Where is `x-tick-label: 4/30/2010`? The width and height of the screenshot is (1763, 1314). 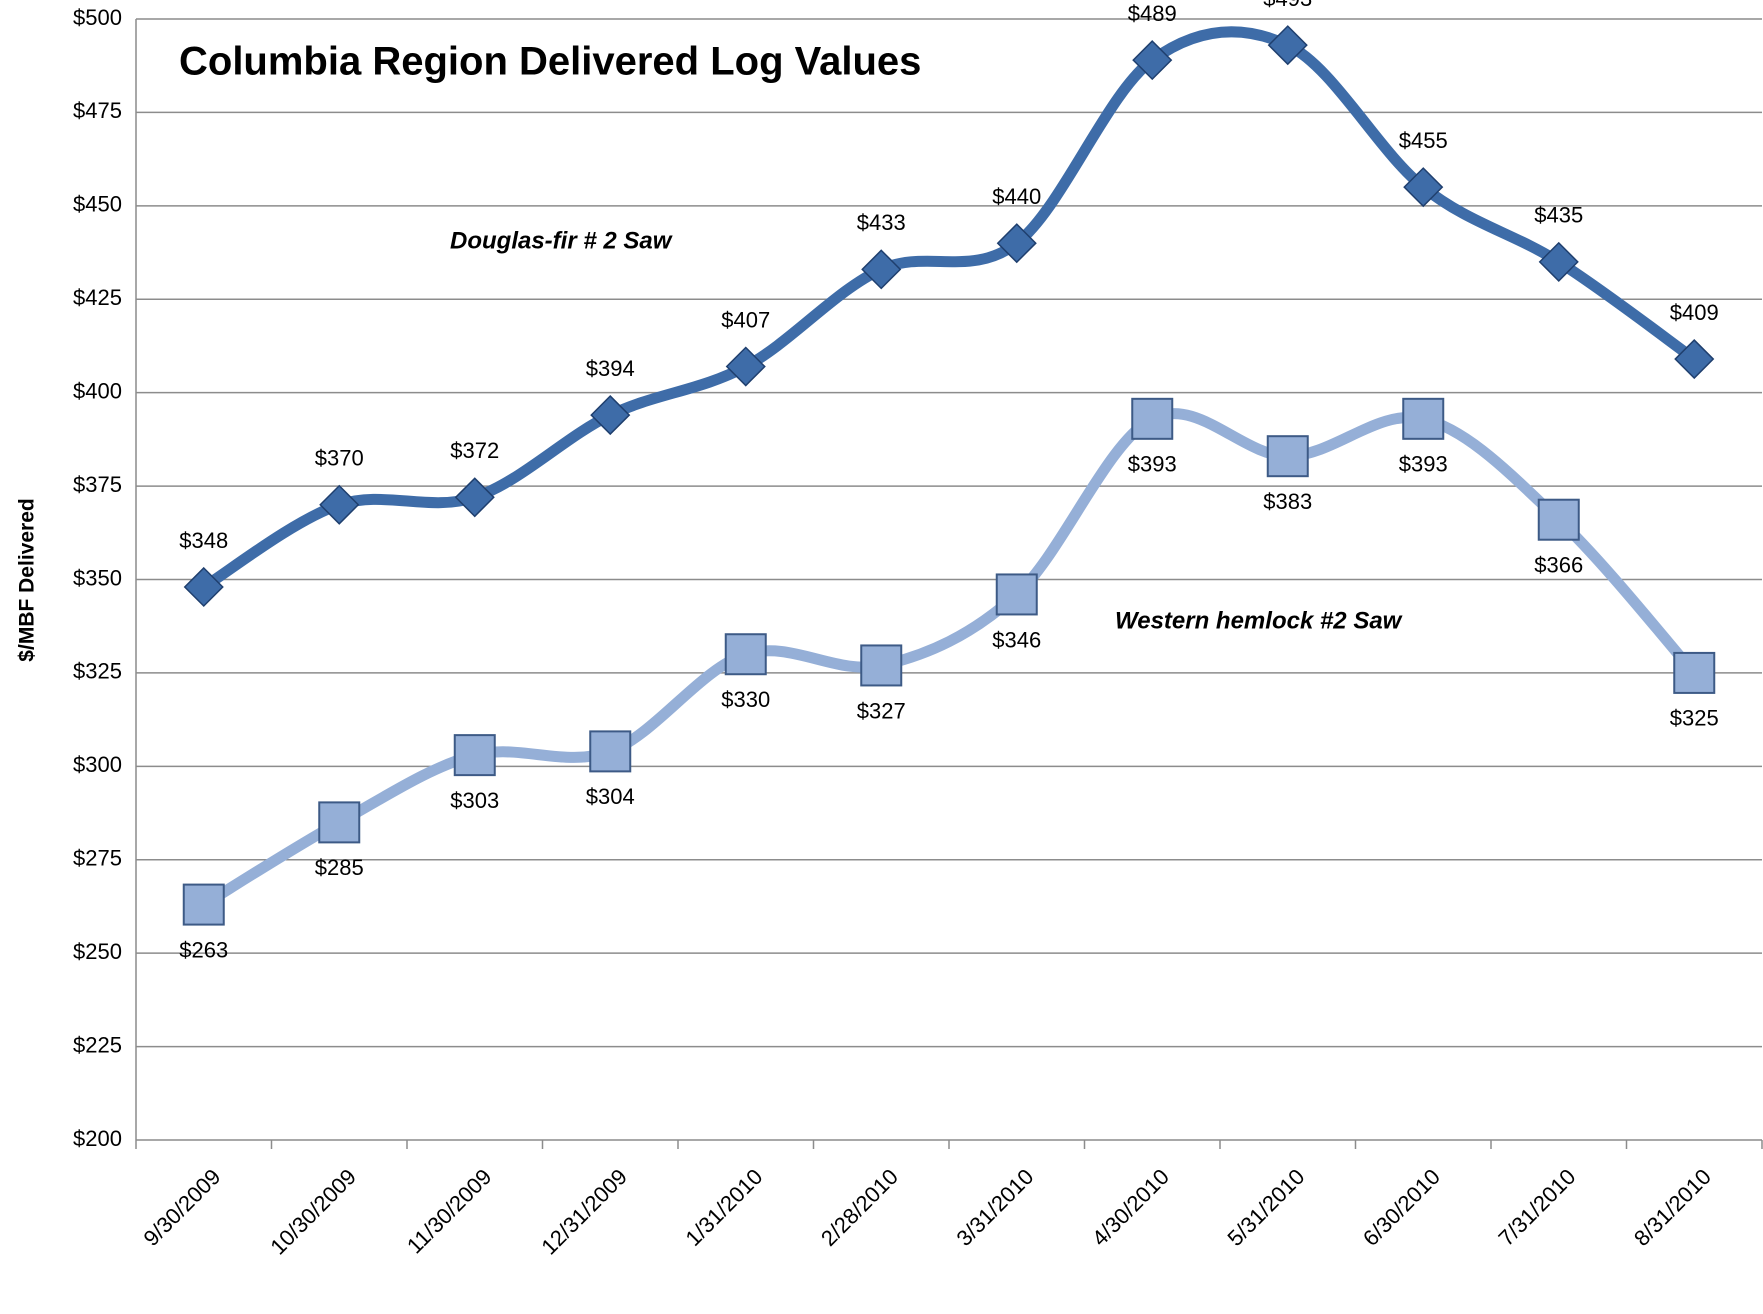
x-tick-label: 4/30/2010 is located at coordinates (1130, 1207).